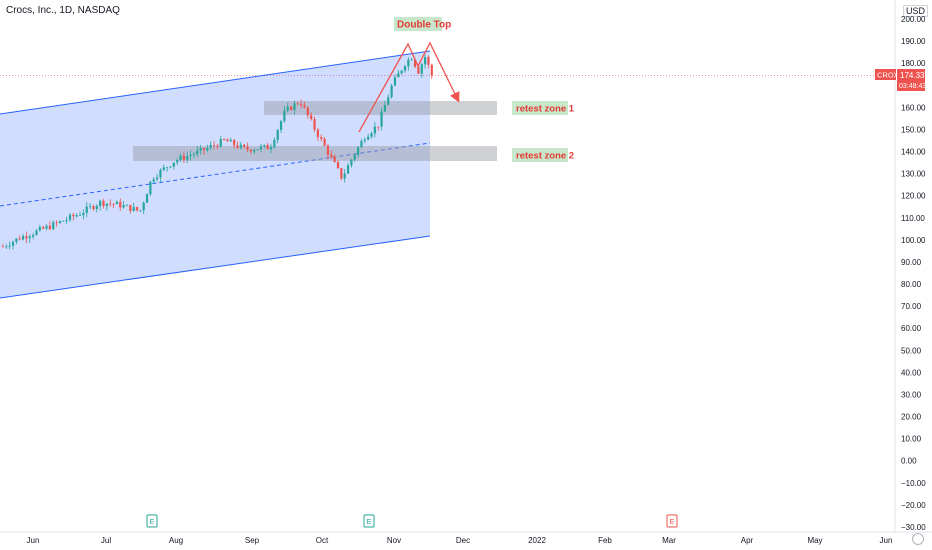  I want to click on symbol-tag-text: CROX, so click(888, 75).